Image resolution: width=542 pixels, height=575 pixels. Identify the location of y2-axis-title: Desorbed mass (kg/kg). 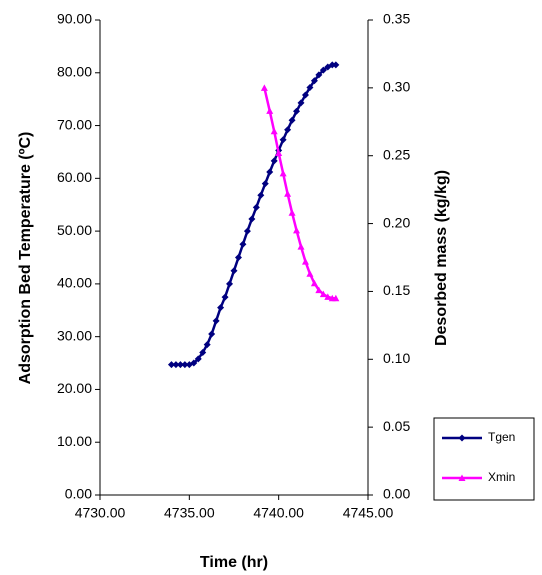
(441, 258).